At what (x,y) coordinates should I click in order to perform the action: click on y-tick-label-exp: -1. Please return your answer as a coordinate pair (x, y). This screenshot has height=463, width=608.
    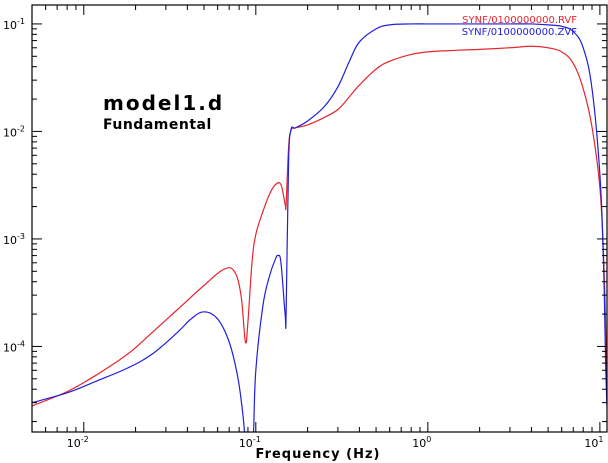
    Looking at the image, I should click on (21, 21).